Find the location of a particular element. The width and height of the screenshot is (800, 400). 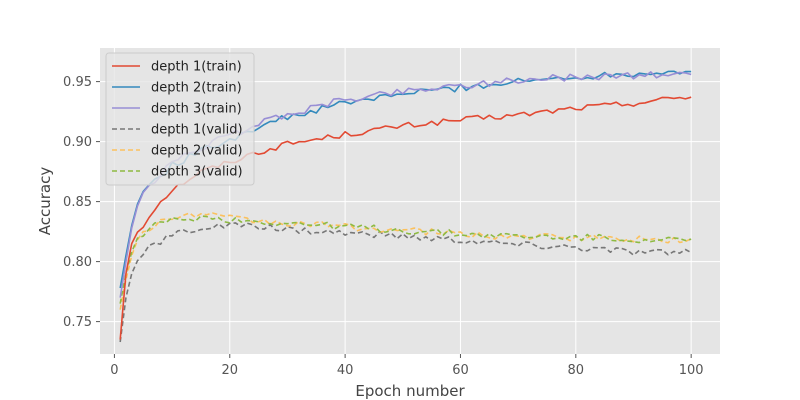

x-tick-label: 20 is located at coordinates (229, 370).